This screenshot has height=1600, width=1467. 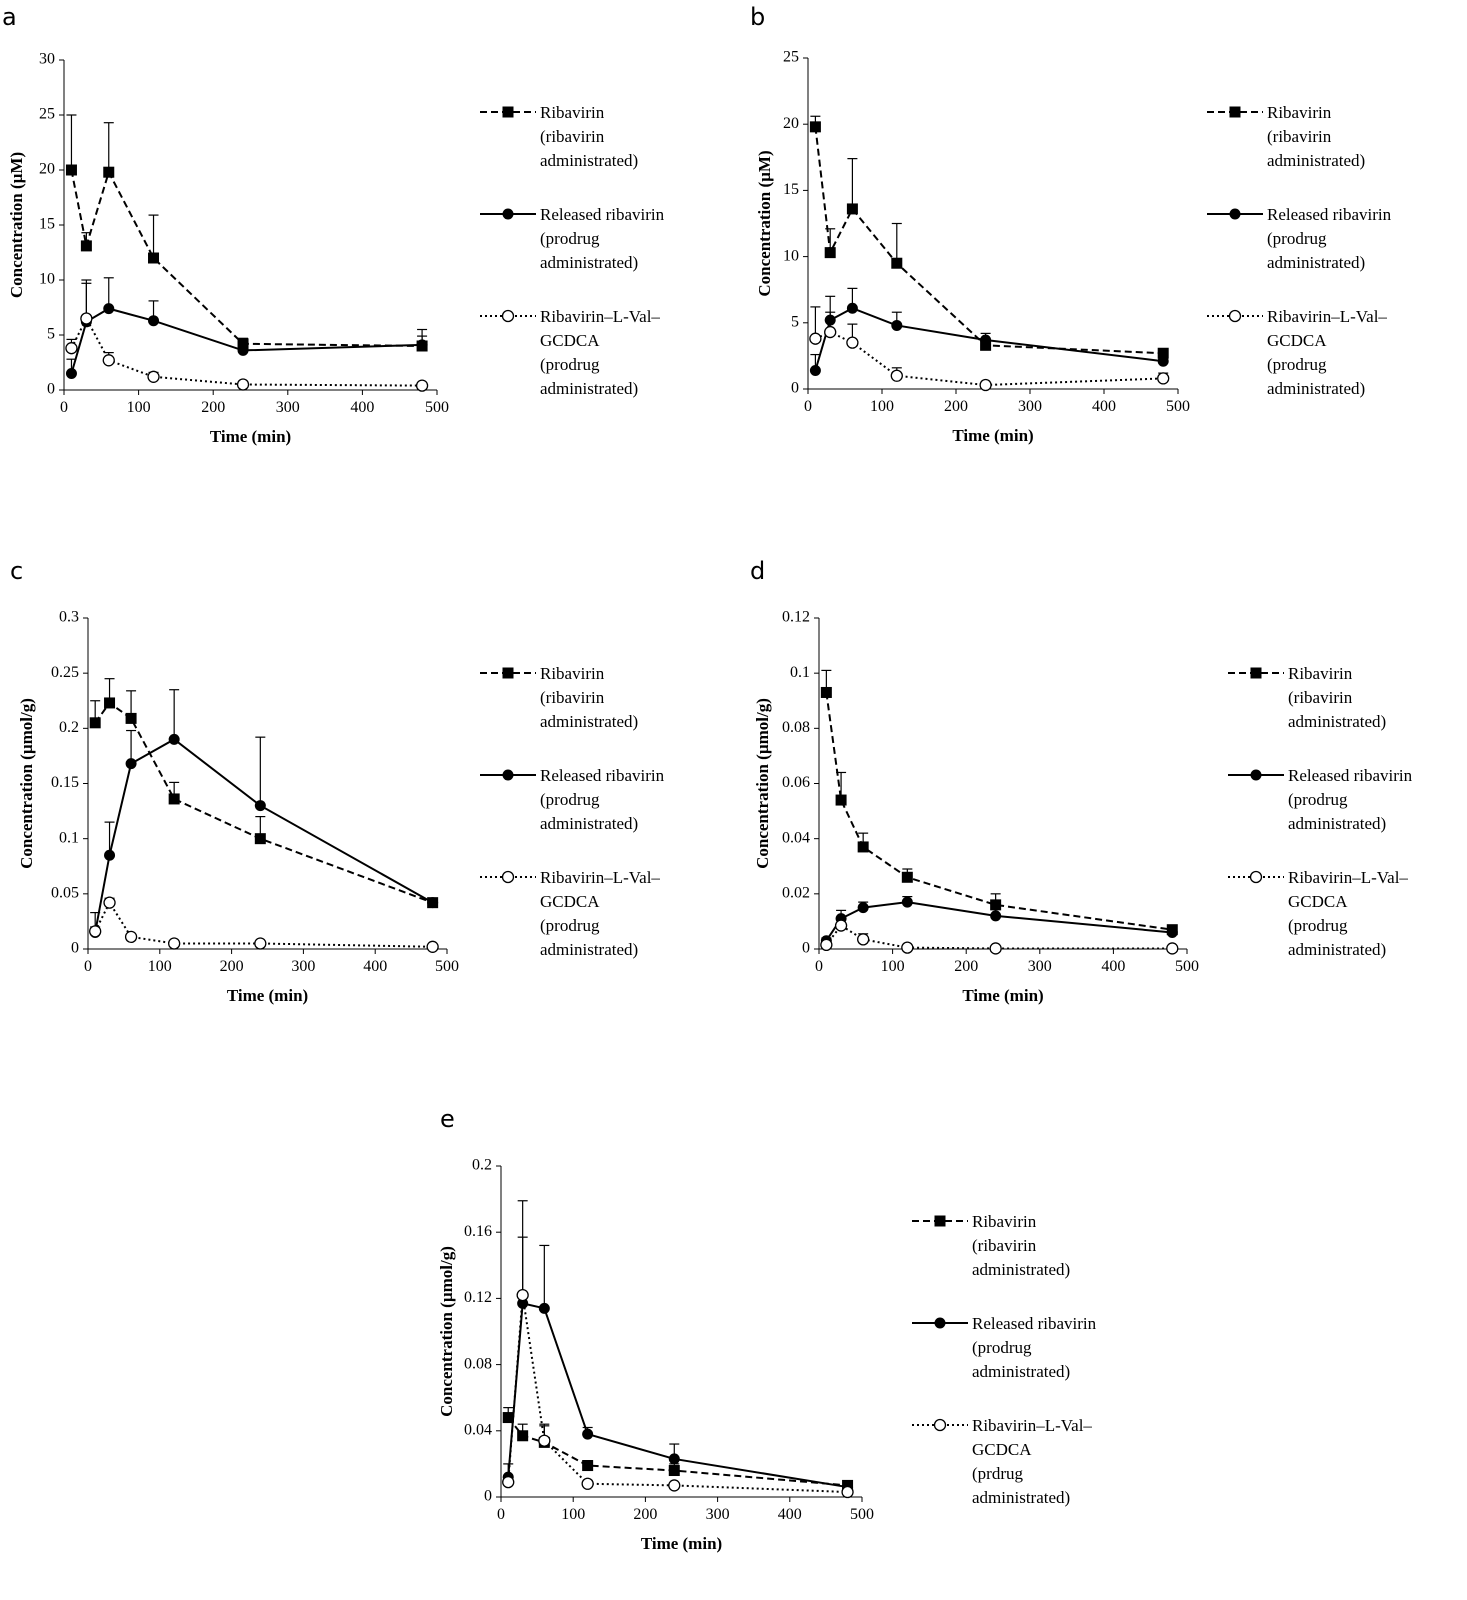 What do you see at coordinates (796, 893) in the screenshot?
I see `y-tick-label: 0.02` at bounding box center [796, 893].